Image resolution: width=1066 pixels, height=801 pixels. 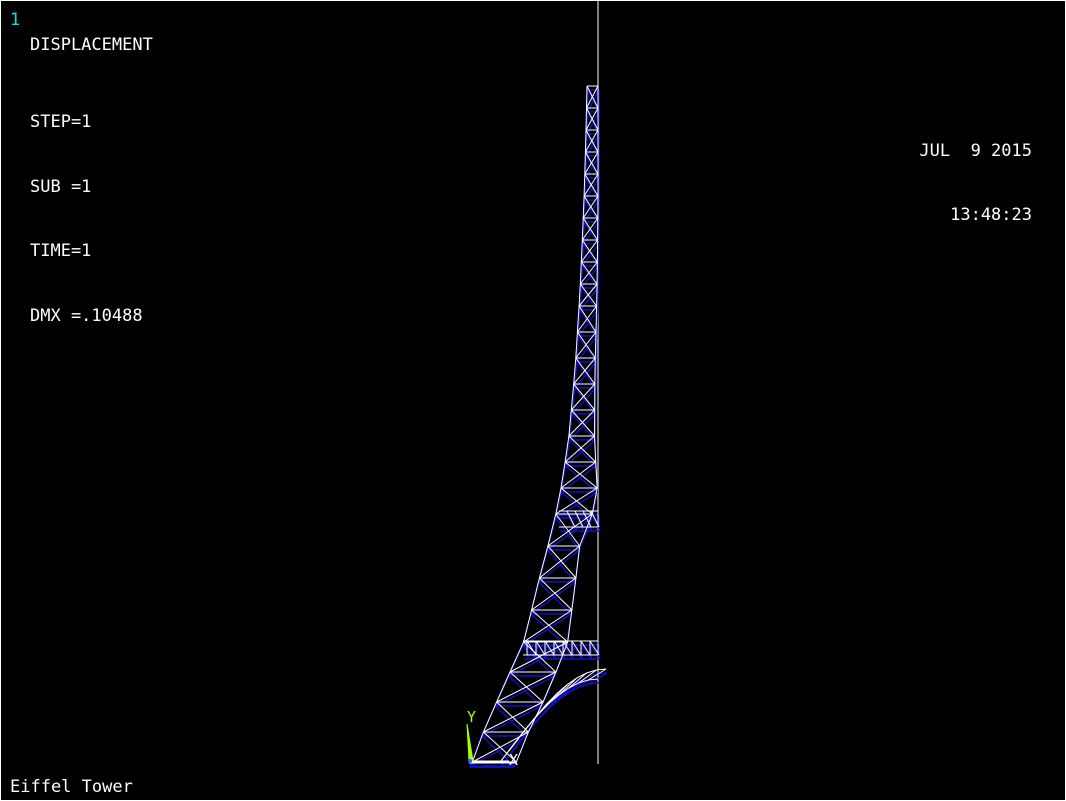 What do you see at coordinates (86, 315) in the screenshot?
I see `dmx-label: DMX =.10488` at bounding box center [86, 315].